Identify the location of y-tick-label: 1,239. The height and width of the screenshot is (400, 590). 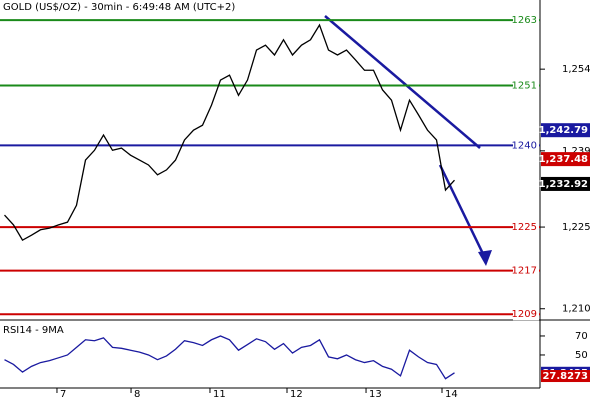
(576, 151).